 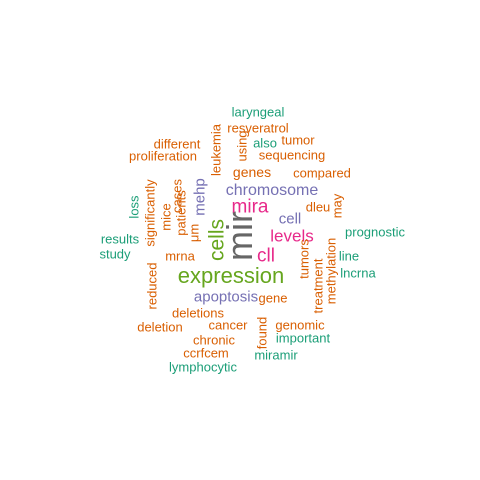 What do you see at coordinates (160, 327) in the screenshot?
I see `word-deletion: deletion` at bounding box center [160, 327].